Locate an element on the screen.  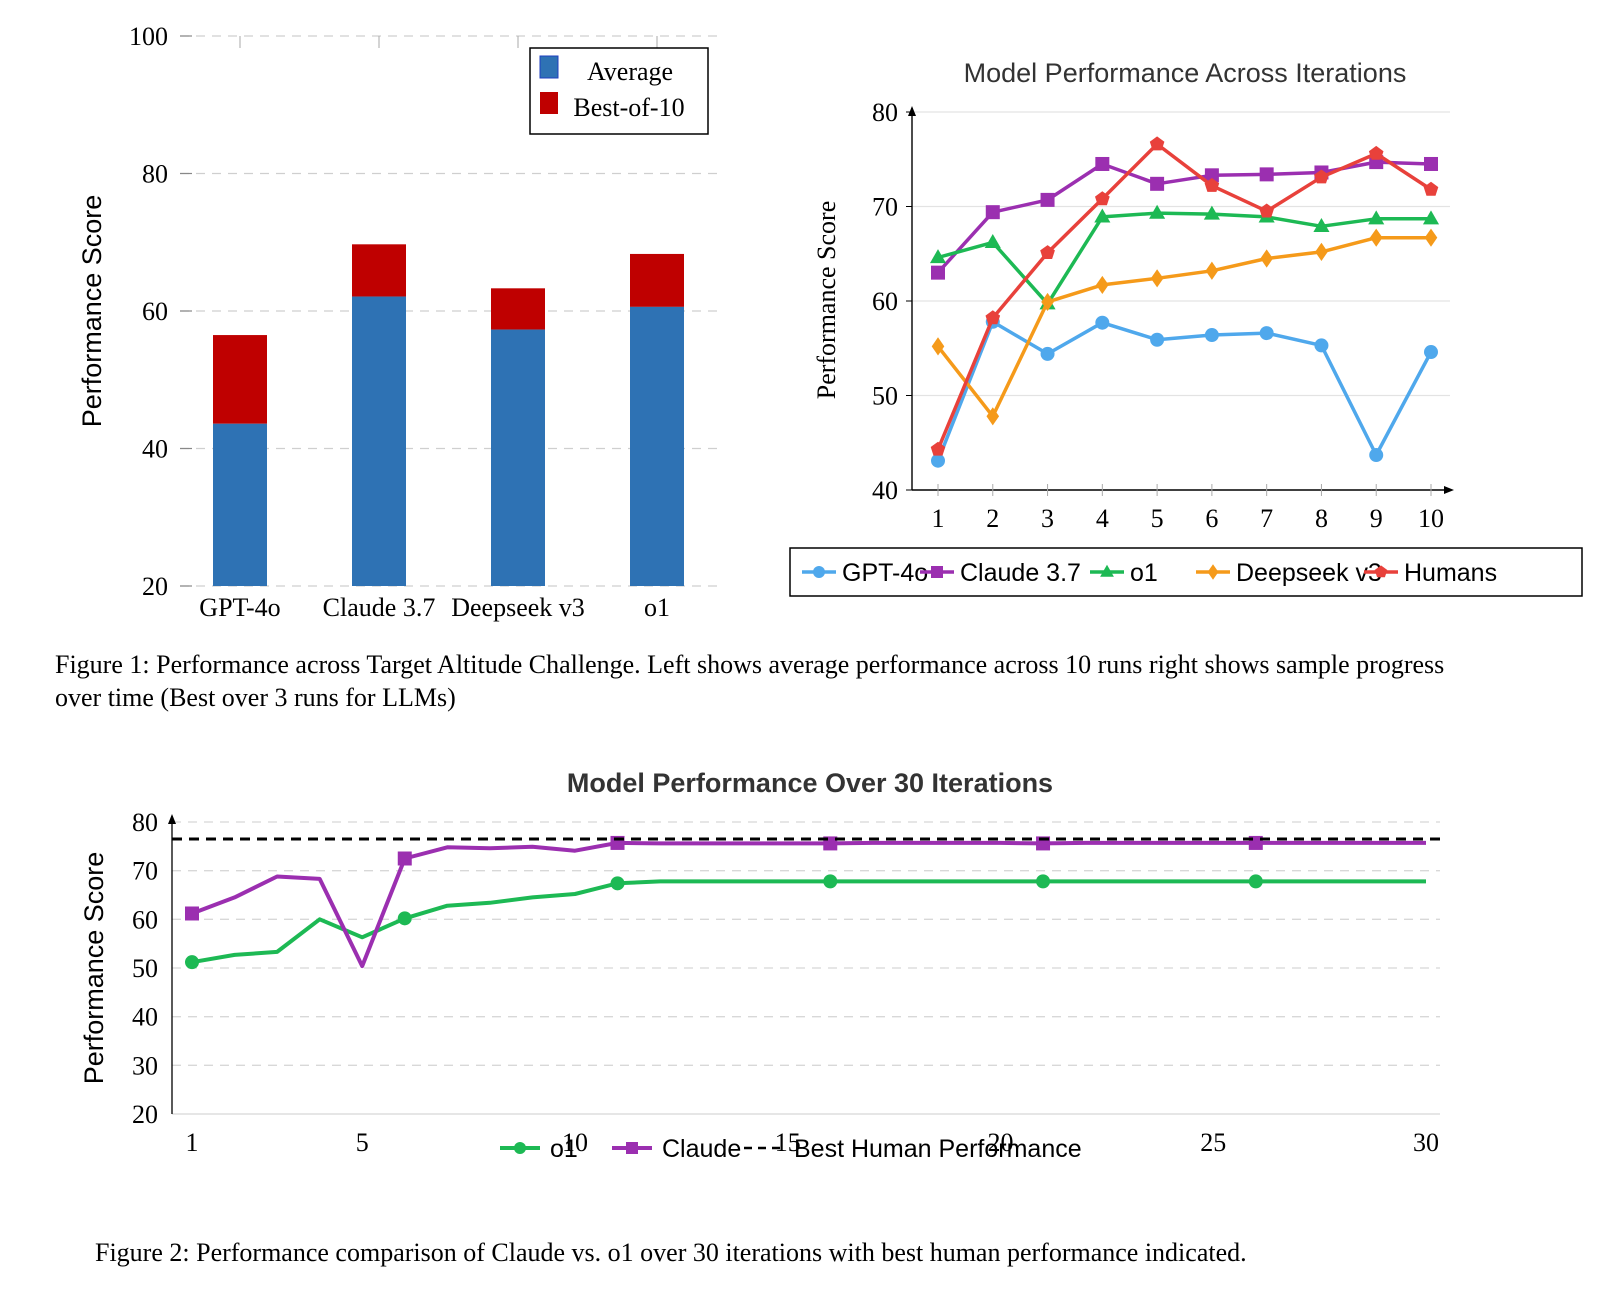
legend-label-deepseek-v3: Deepseek v3 is located at coordinates (1309, 573).